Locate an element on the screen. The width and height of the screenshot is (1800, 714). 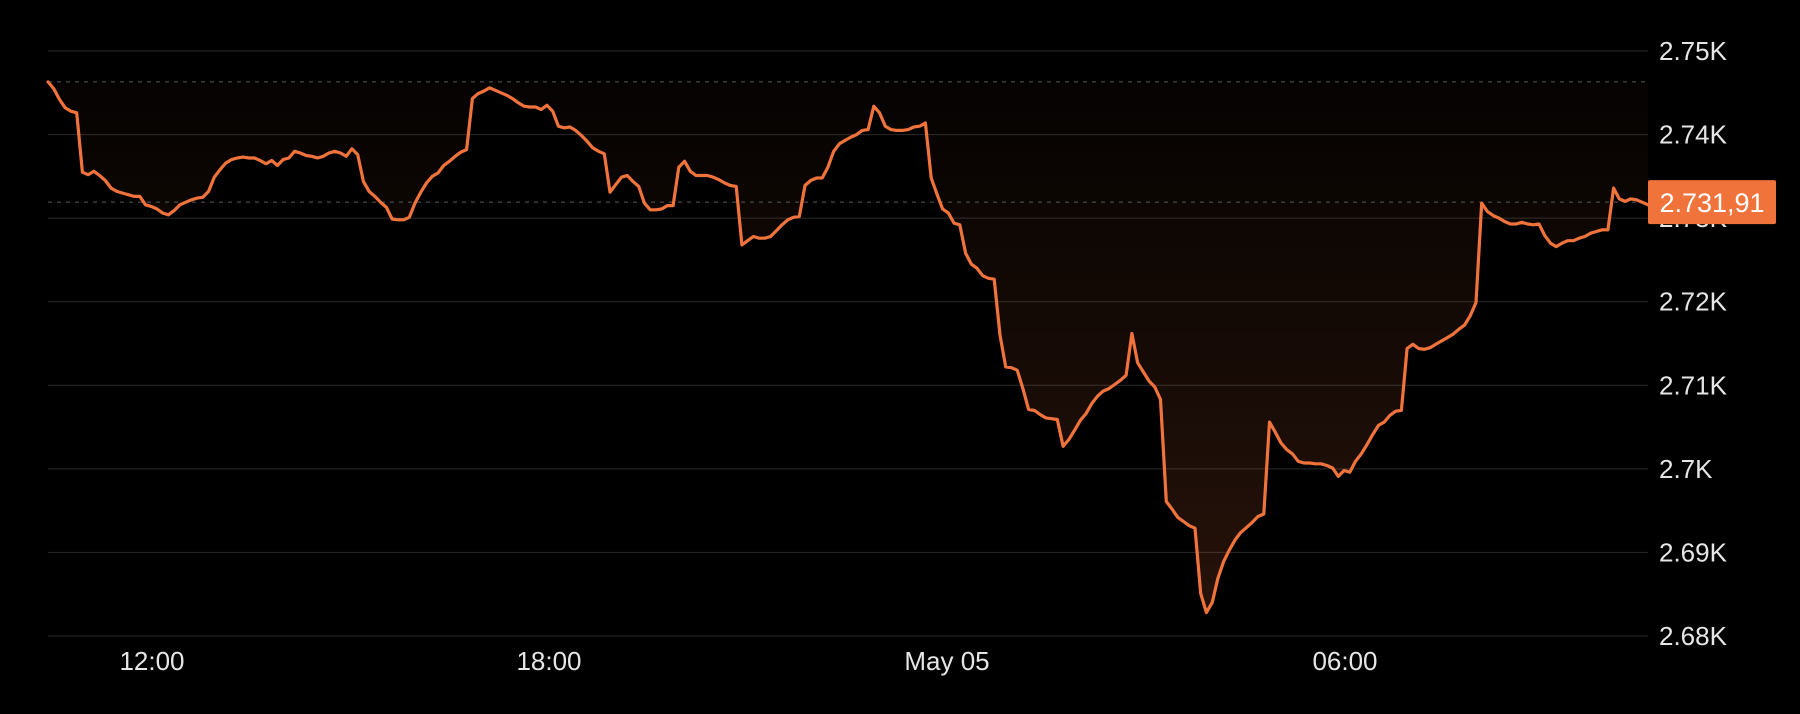
current-price-badge: 2.731,91 is located at coordinates (1712, 202).